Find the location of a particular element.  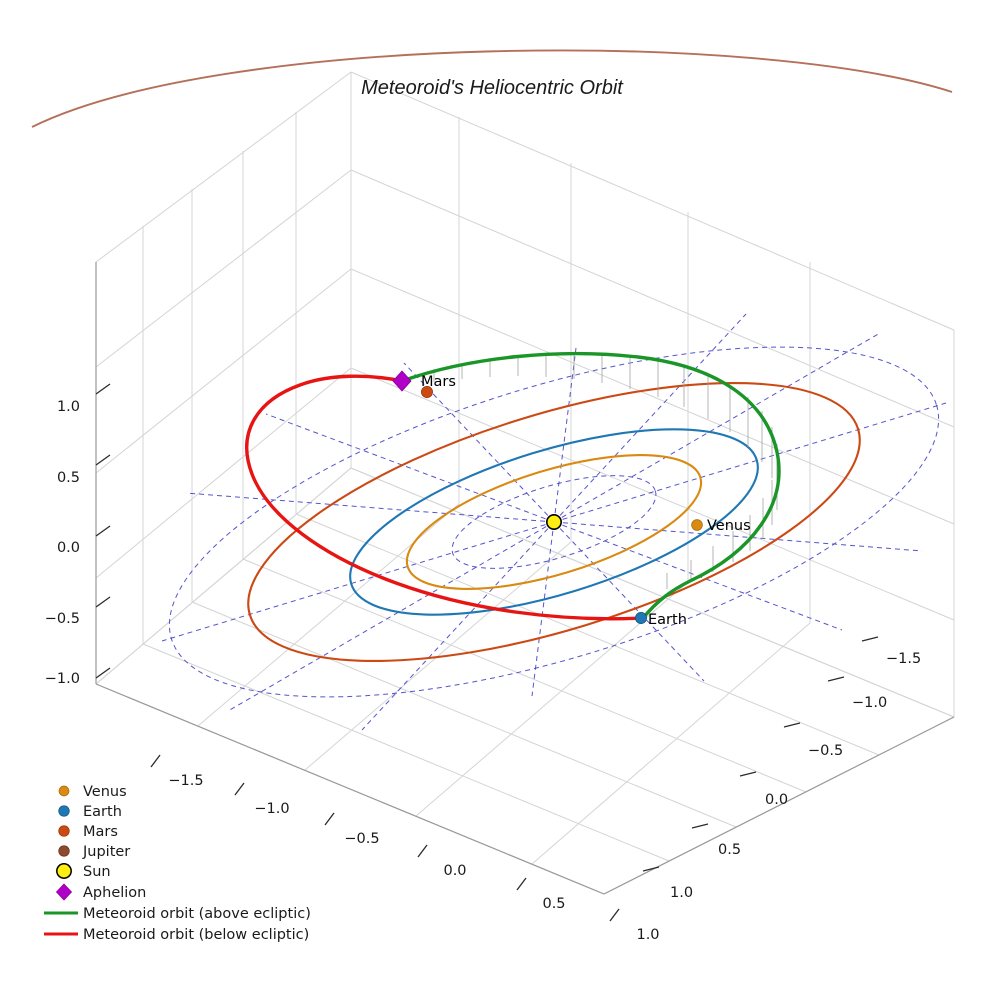

x-tick-label-2: −0.5 is located at coordinates (361, 839).